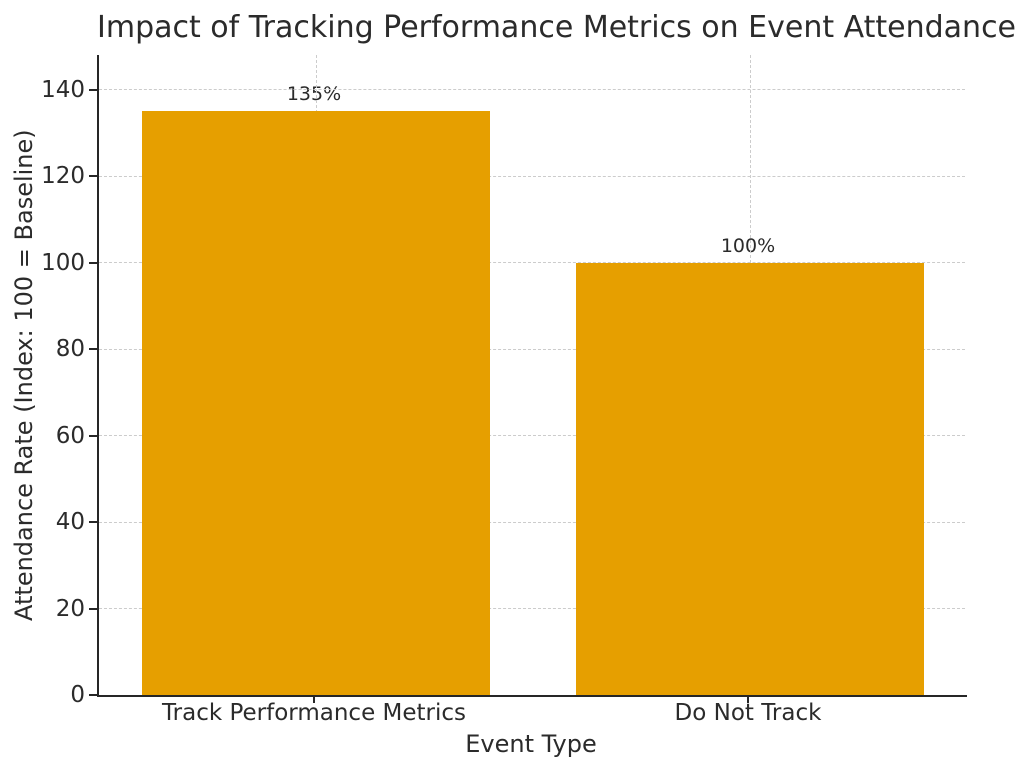 This screenshot has width=1021, height=770. I want to click on y-tick-label: 60, so click(70, 435).